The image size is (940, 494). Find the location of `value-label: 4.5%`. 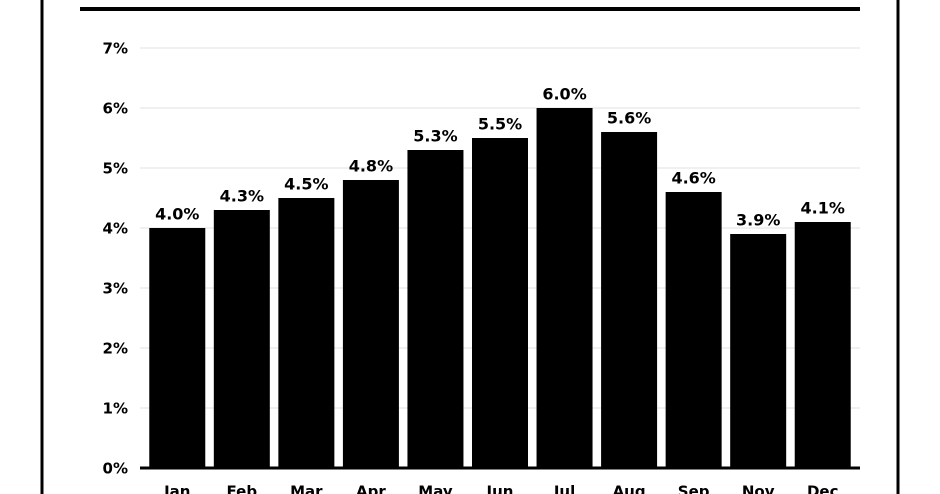

value-label: 4.5% is located at coordinates (306, 184).